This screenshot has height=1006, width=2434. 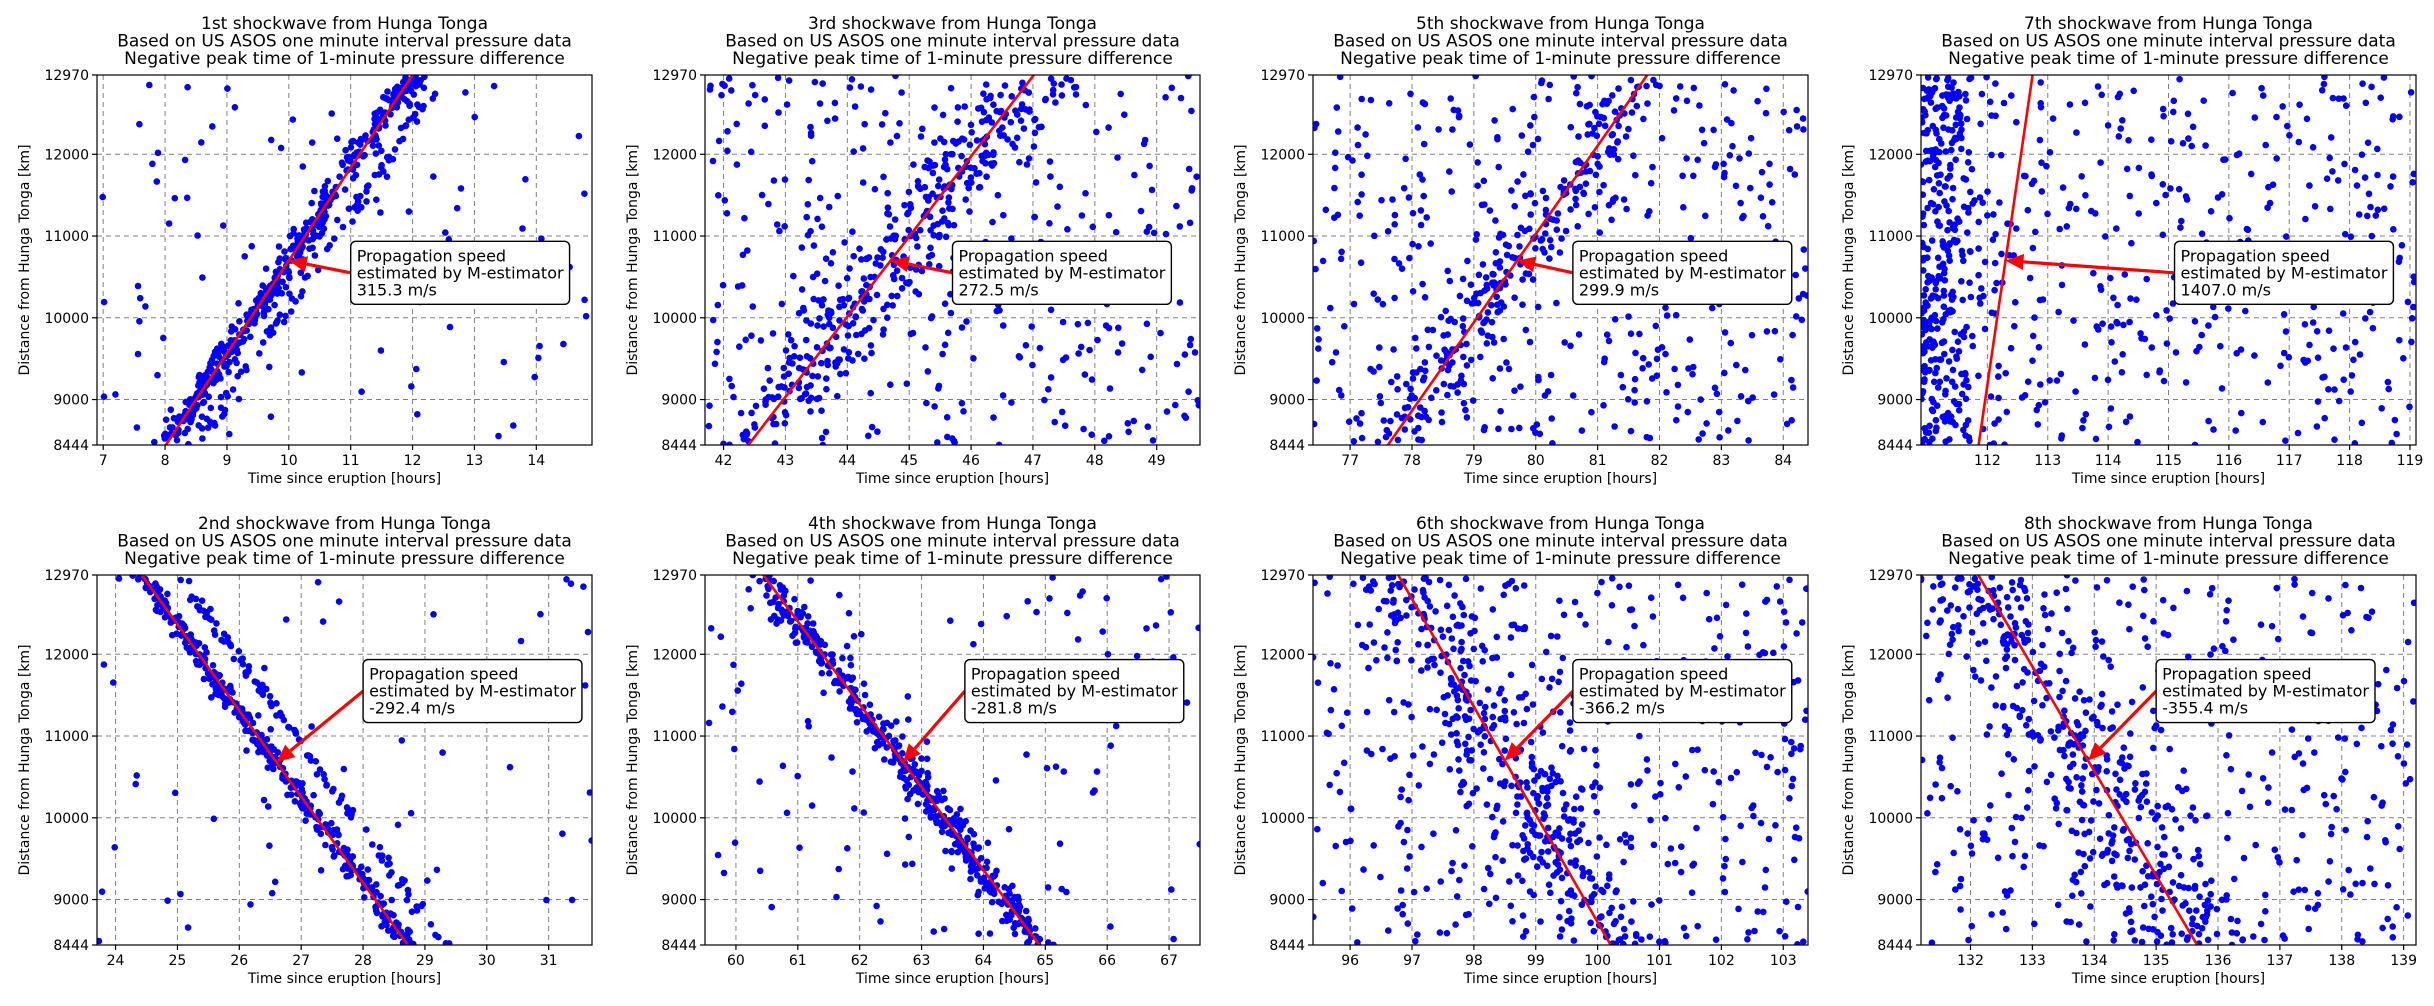 I want to click on y-tick-label: 12970, so click(x=1282, y=76).